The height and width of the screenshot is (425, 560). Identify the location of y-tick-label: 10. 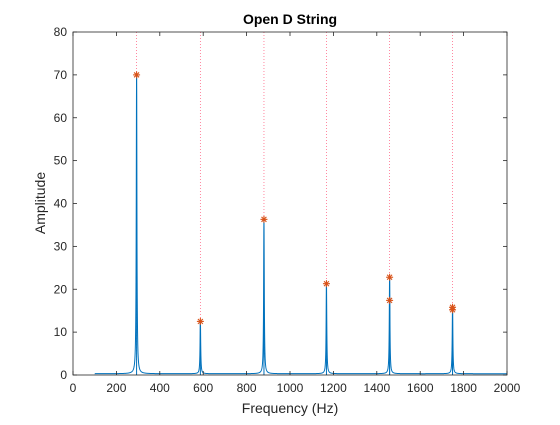
(61, 332).